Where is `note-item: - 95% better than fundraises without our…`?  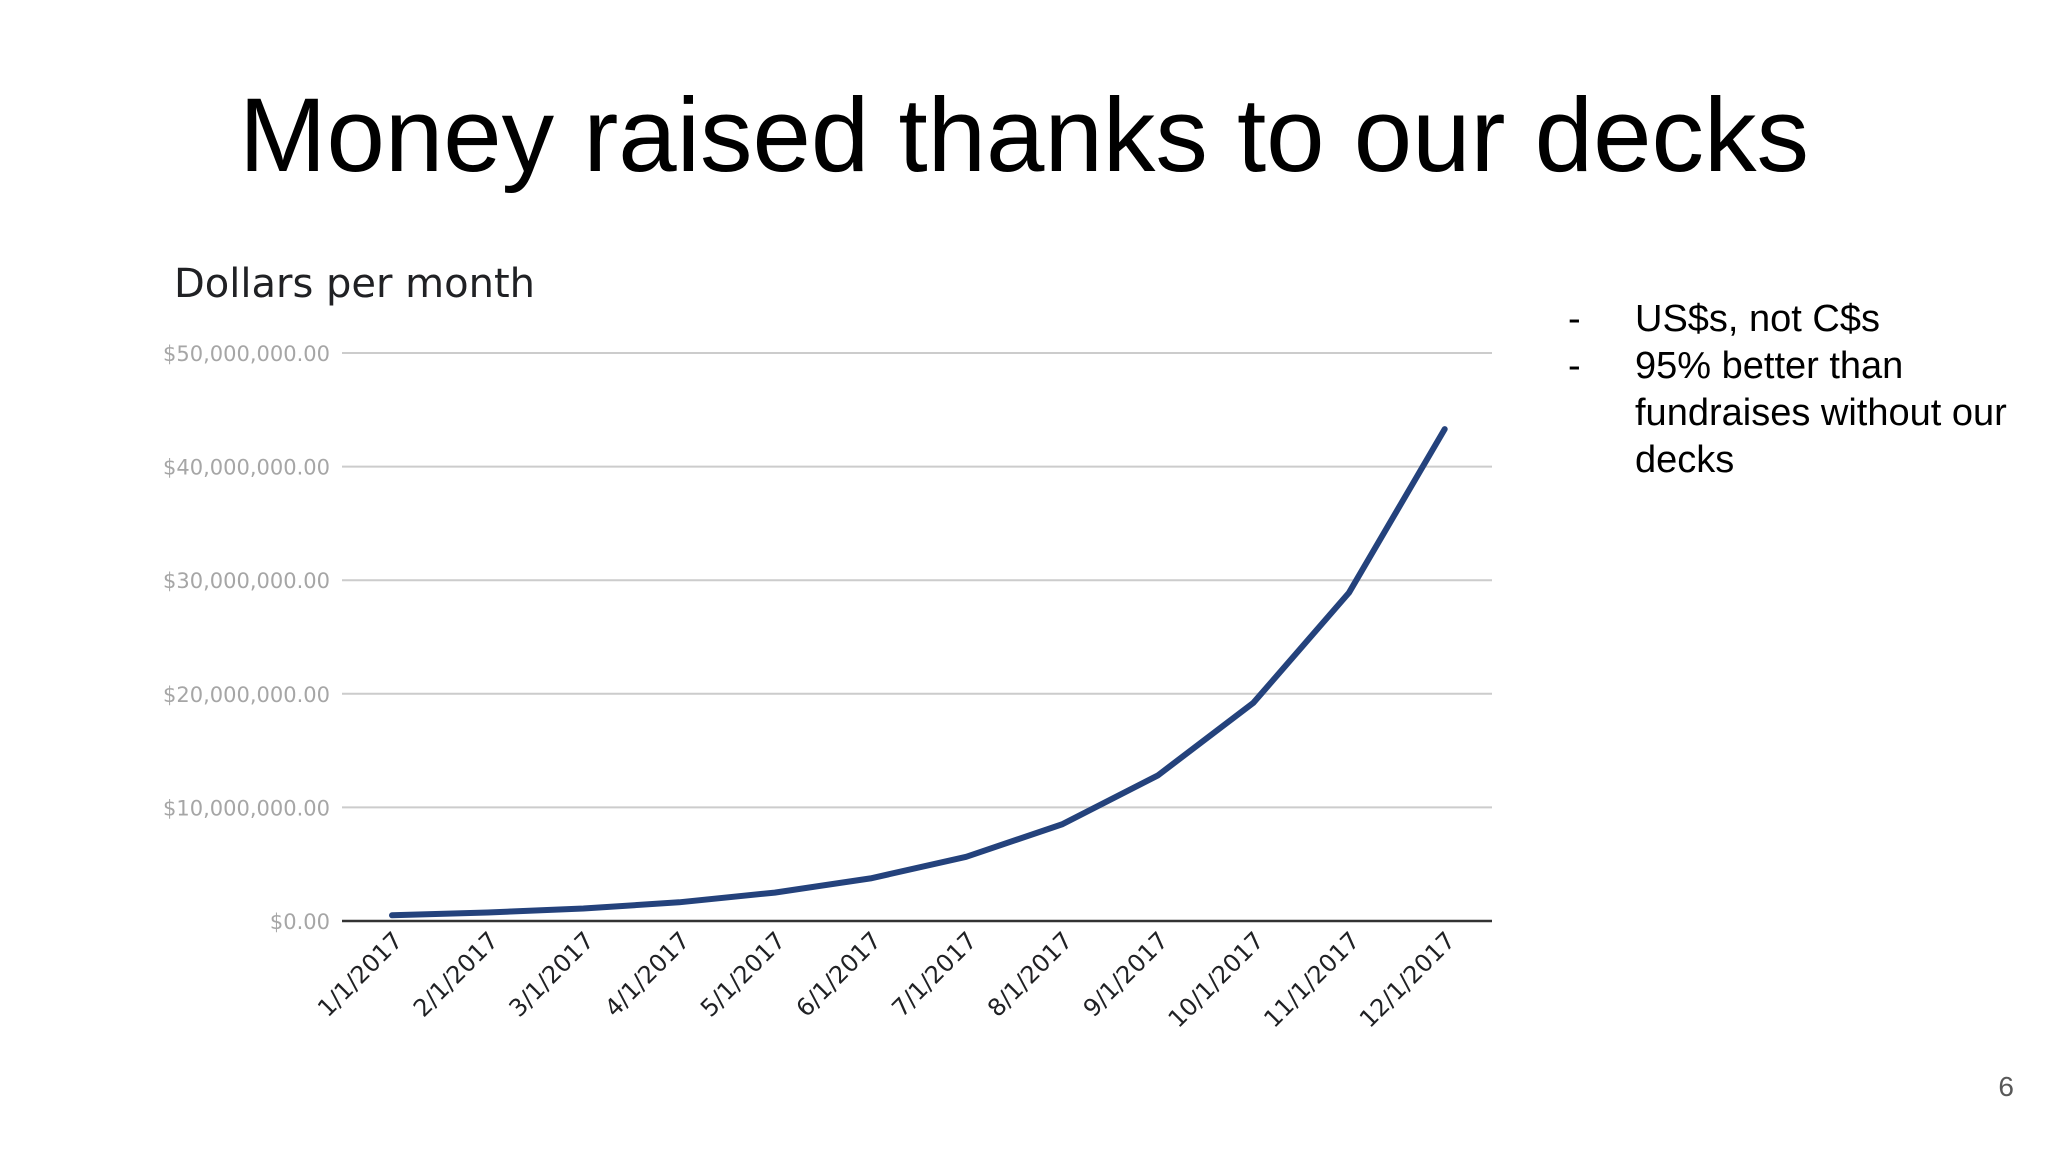 note-item: - 95% better than fundraises without our… is located at coordinates (1798, 413).